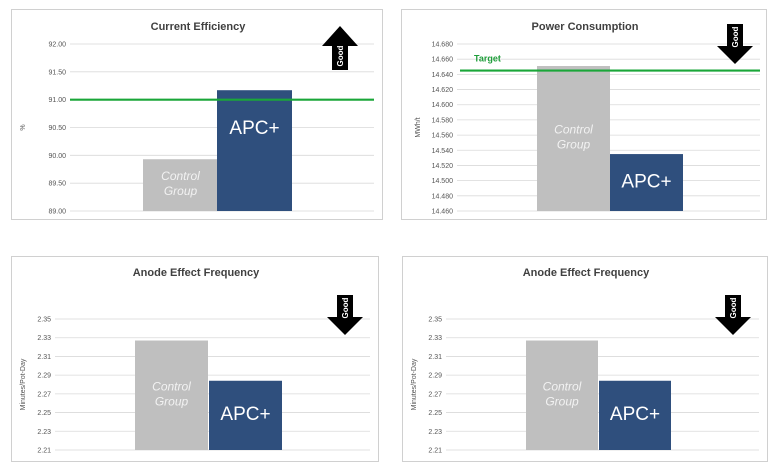 The width and height of the screenshot is (778, 470). What do you see at coordinates (199, 27) in the screenshot?
I see `chart-title: Current Efficiency` at bounding box center [199, 27].